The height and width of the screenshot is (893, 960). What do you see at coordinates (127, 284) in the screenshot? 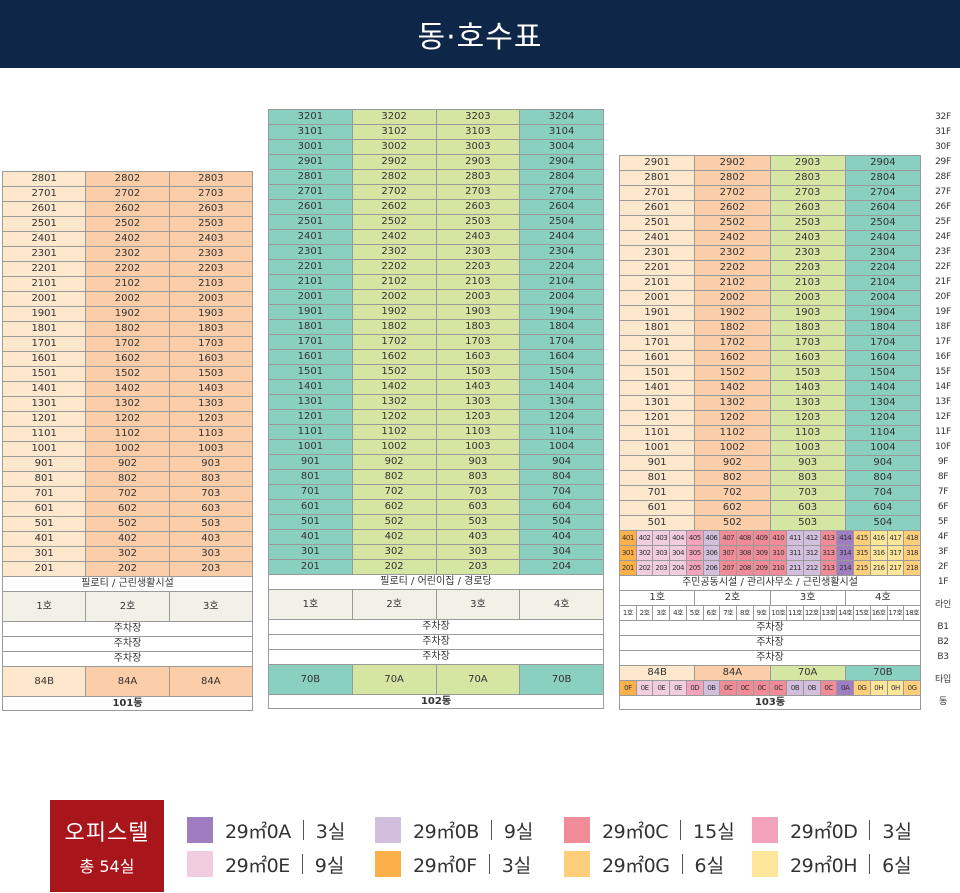
I see `unit-cell: 2102` at bounding box center [127, 284].